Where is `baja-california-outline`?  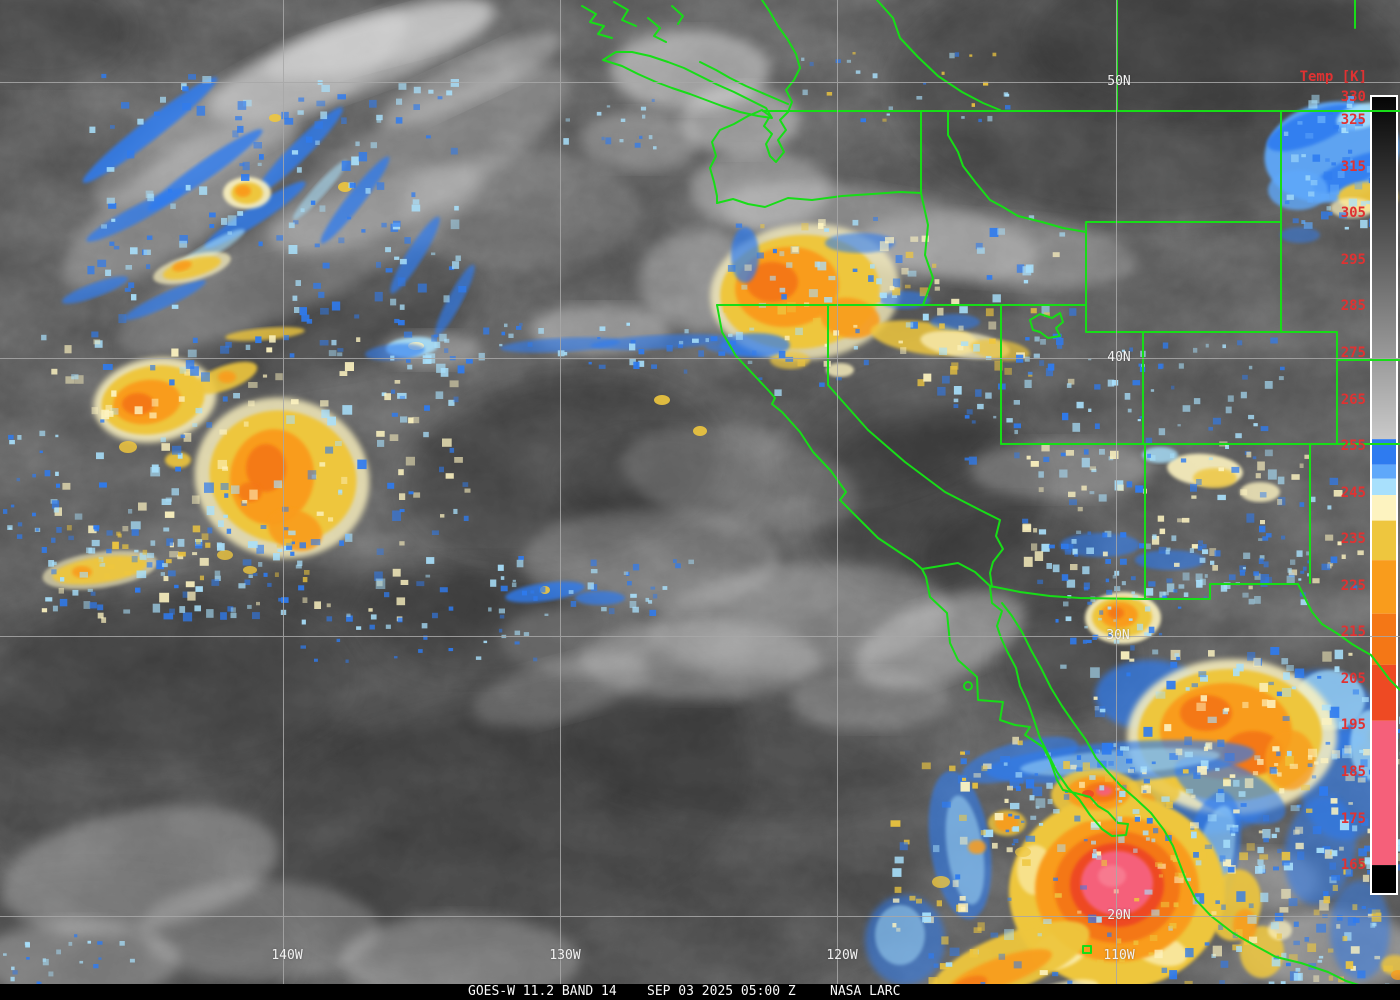 baja-california-outline is located at coordinates (1025, 702).